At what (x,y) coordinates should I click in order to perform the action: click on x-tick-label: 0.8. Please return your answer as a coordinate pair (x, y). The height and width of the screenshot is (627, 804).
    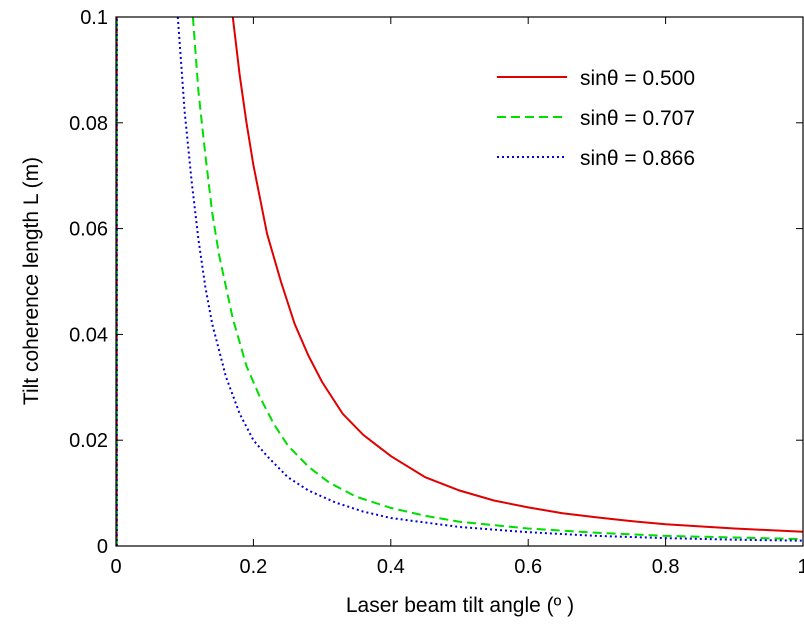
    Looking at the image, I should click on (666, 567).